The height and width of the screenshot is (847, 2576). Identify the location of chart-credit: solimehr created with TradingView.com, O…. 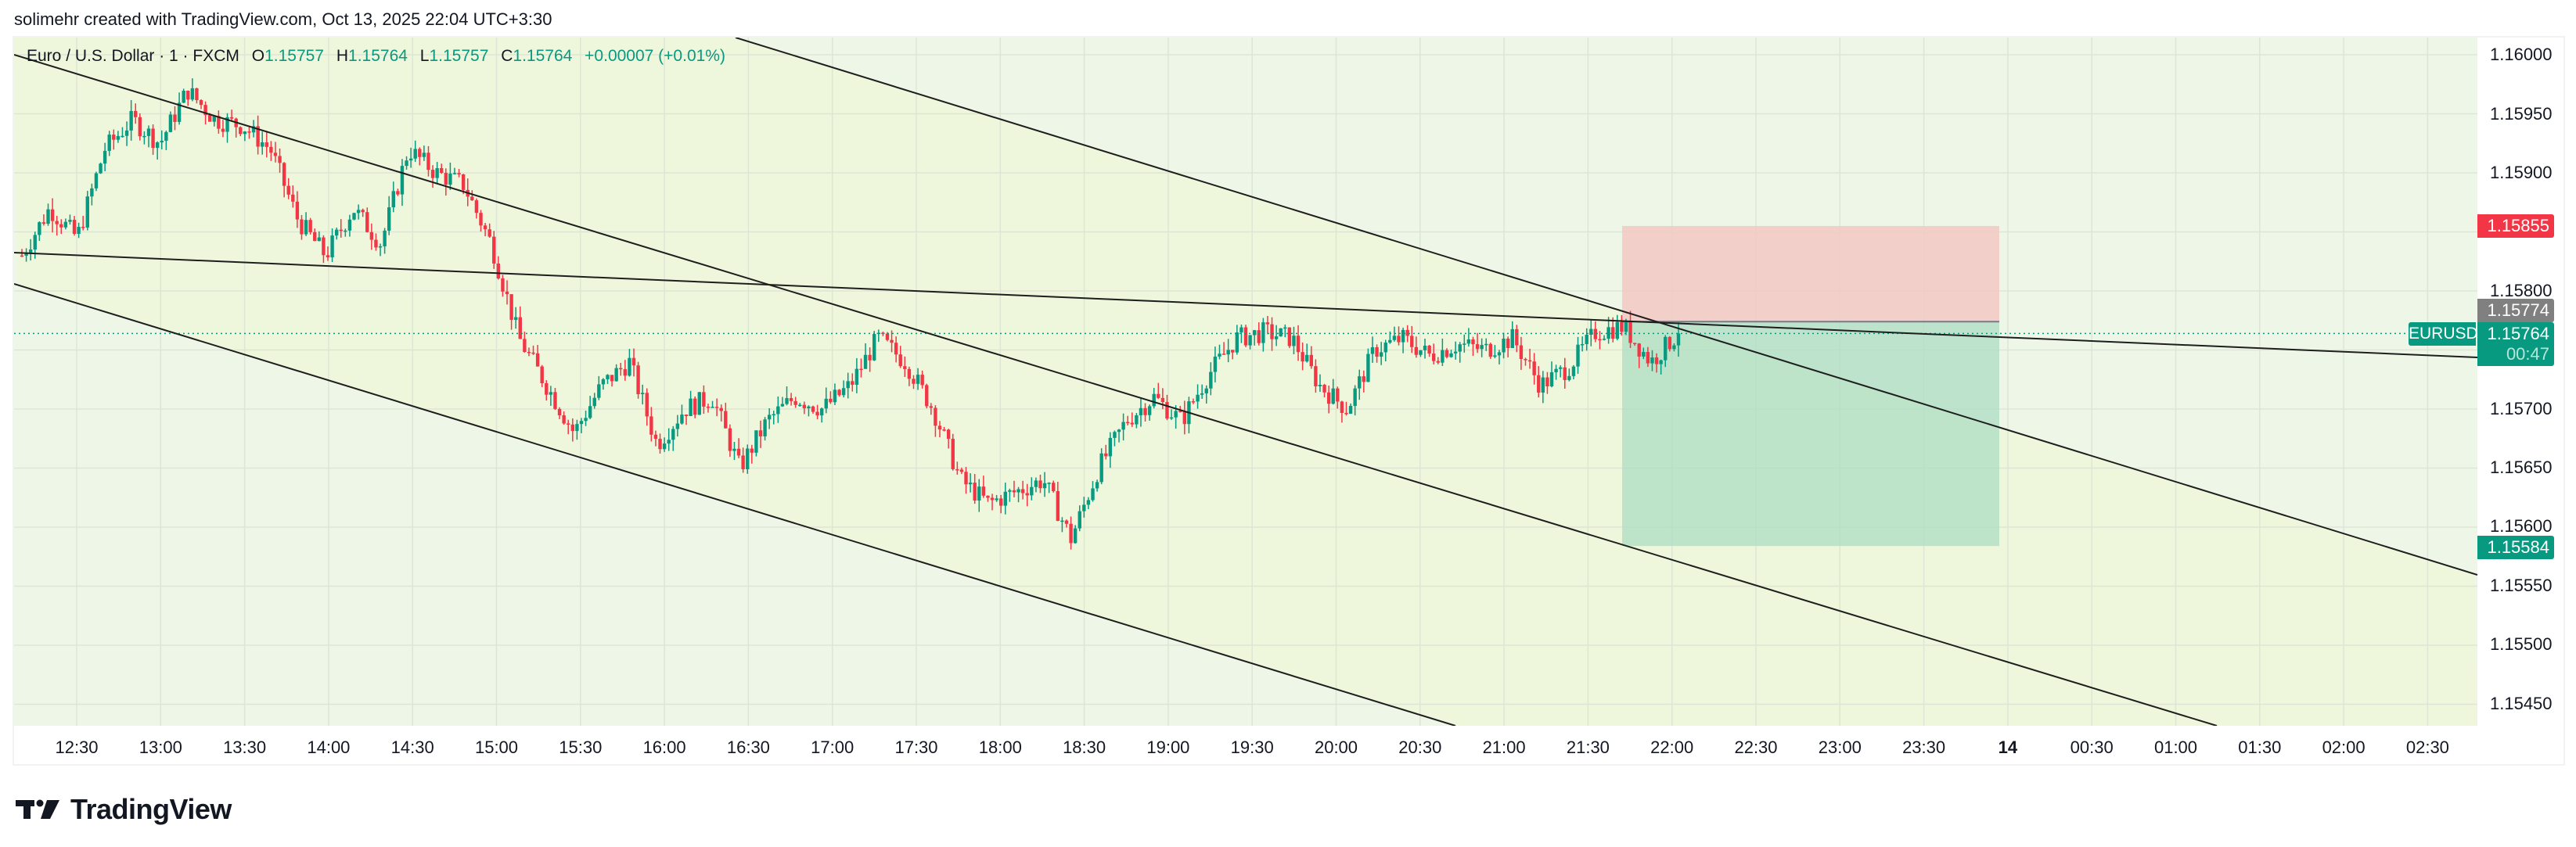
(283, 19).